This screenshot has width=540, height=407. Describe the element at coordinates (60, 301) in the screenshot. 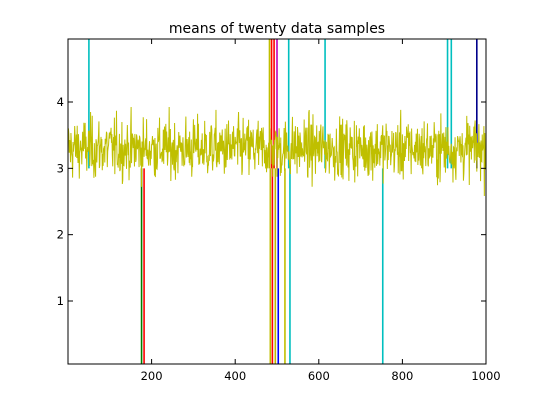

I see `y-tick-label: 1` at that location.